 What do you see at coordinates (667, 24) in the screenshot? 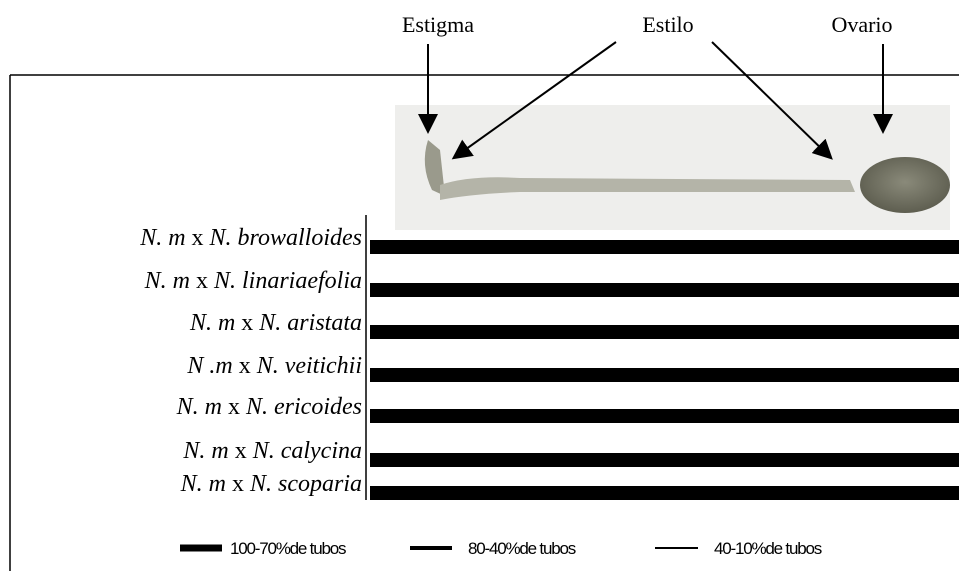
I see `part-label: Estilo` at bounding box center [667, 24].